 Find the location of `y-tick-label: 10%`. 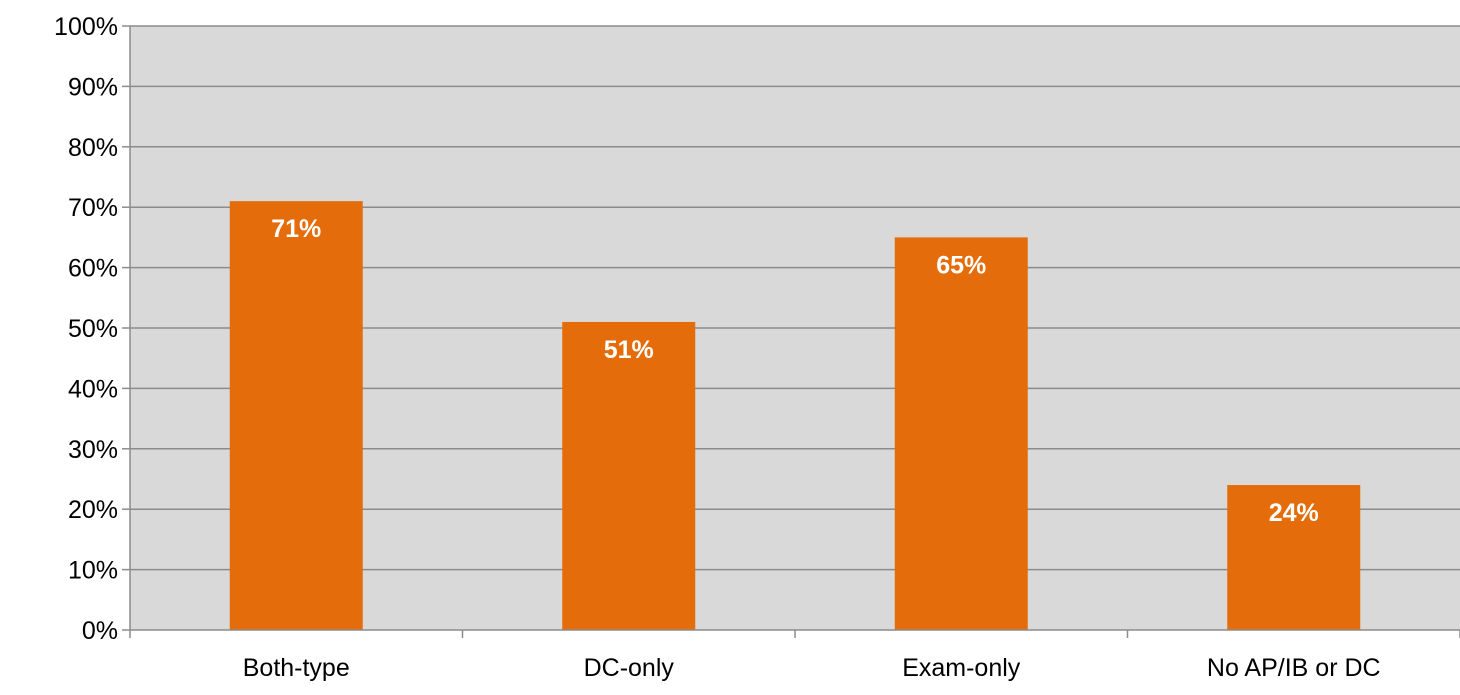

y-tick-label: 10% is located at coordinates (93, 571).